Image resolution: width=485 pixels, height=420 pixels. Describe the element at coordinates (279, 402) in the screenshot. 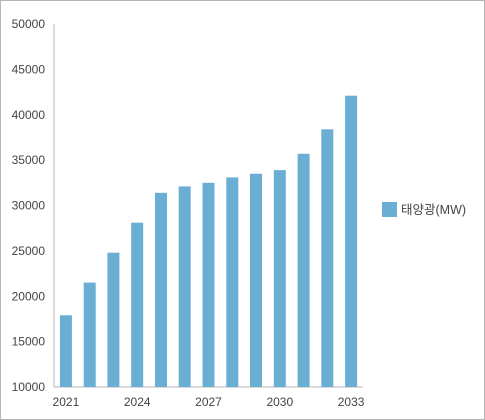

I see `x-tick-label: 2030` at that location.